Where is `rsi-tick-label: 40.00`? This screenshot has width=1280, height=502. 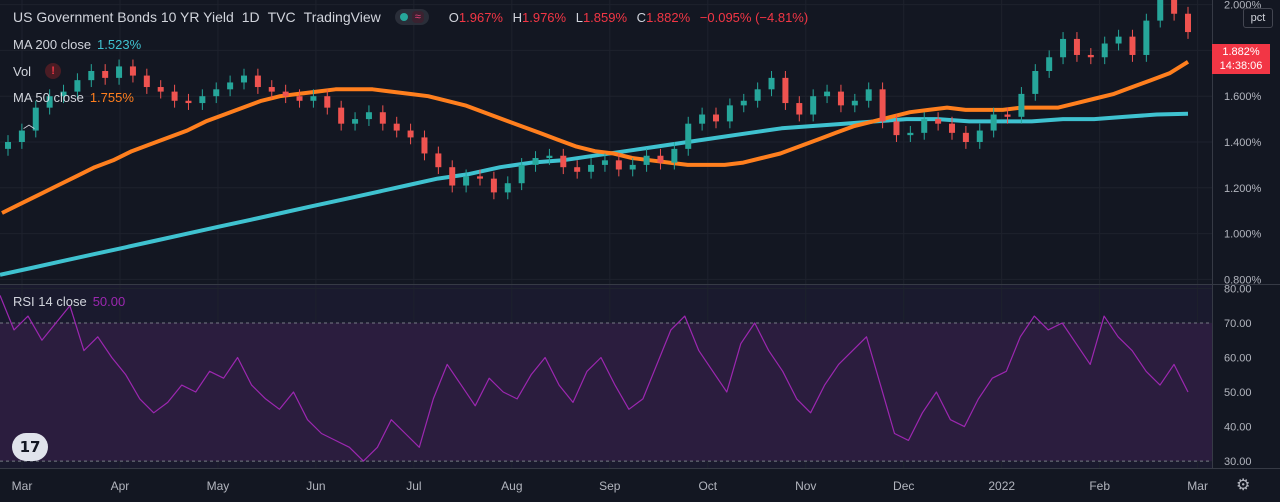
rsi-tick-label: 40.00 is located at coordinates (1238, 428).